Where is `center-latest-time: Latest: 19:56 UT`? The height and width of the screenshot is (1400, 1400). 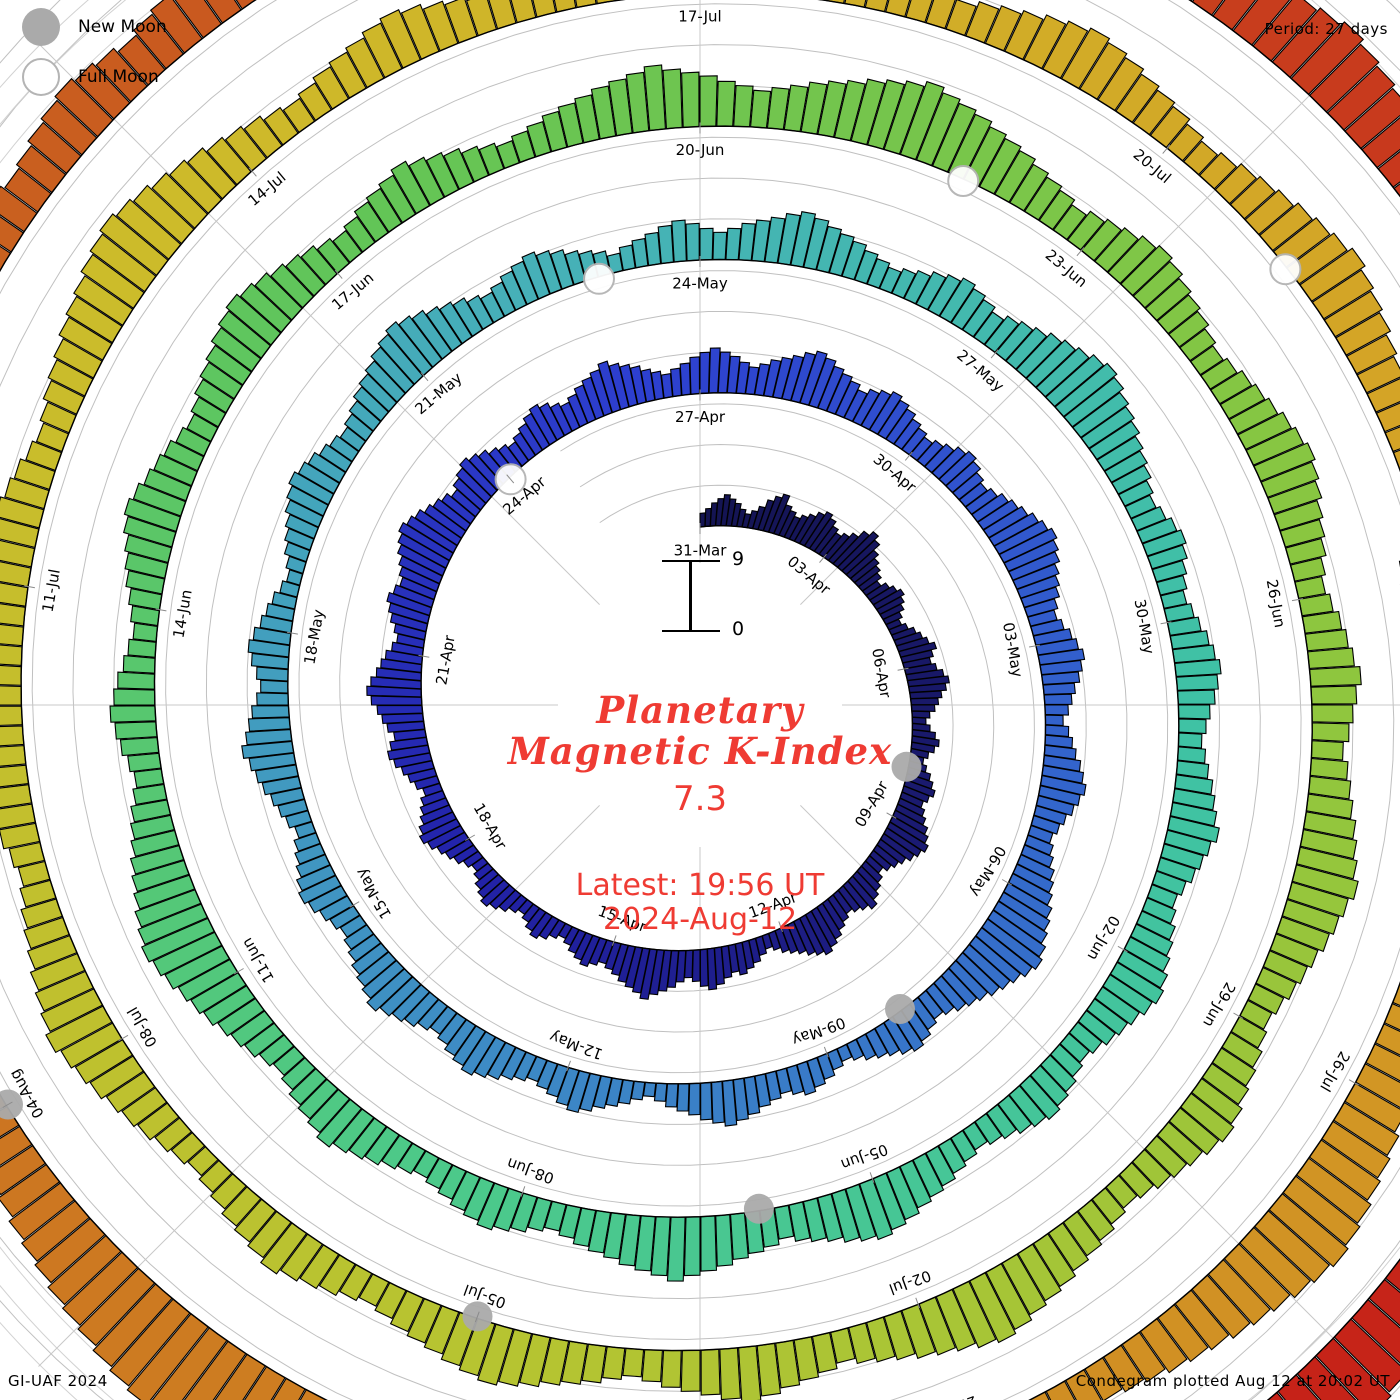 center-latest-time: Latest: 19:56 UT is located at coordinates (700, 885).